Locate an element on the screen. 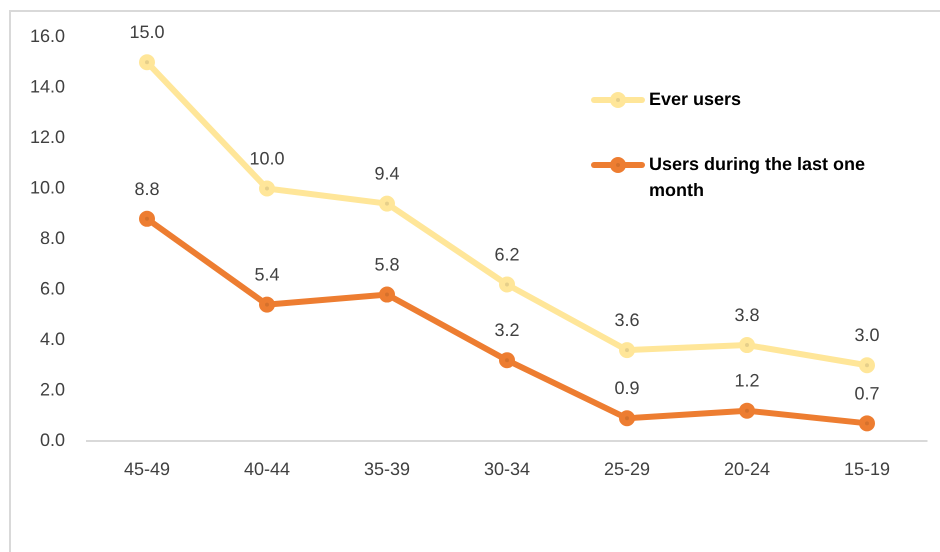 Image resolution: width=940 pixels, height=552 pixels. y-tick-label: 2.0 is located at coordinates (52, 389).